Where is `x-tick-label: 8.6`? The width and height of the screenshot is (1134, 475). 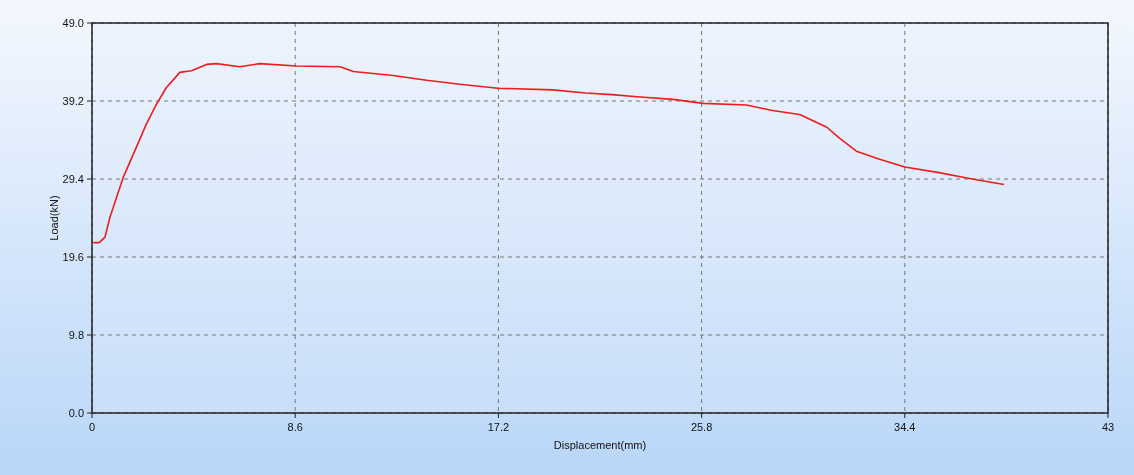
x-tick-label: 8.6 is located at coordinates (295, 427).